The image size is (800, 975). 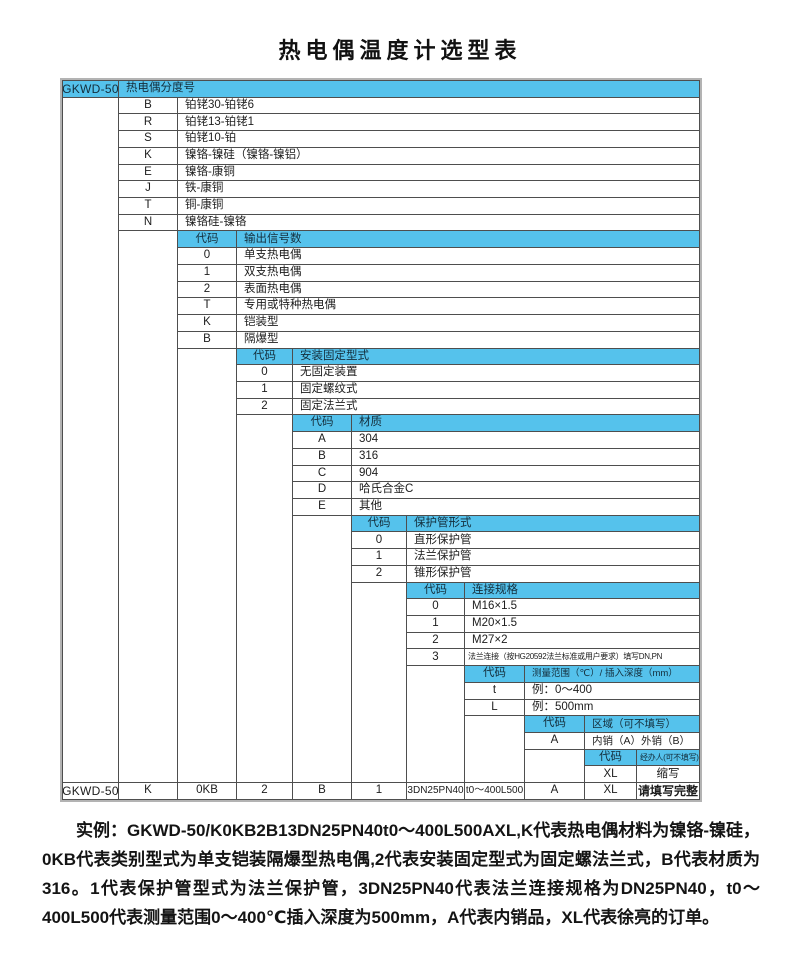 I want to click on desc-cell: 304, so click(x=526, y=440).